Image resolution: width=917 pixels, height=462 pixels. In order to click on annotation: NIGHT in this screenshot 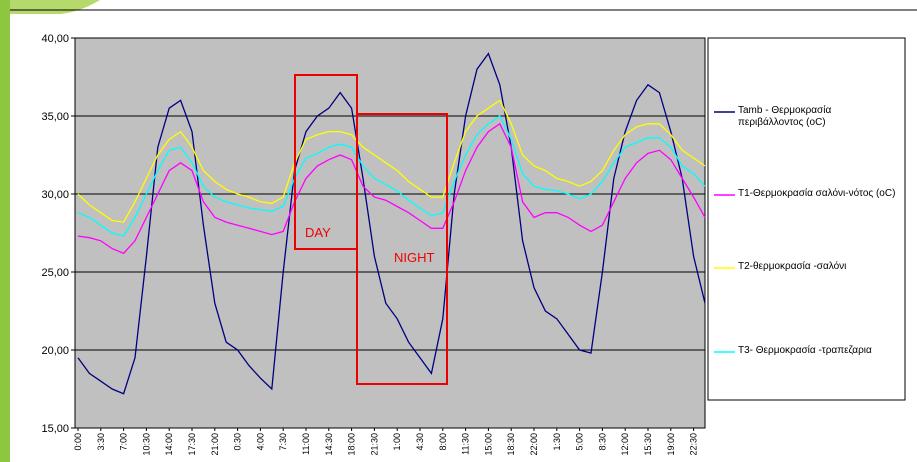, I will do `click(414, 257)`.